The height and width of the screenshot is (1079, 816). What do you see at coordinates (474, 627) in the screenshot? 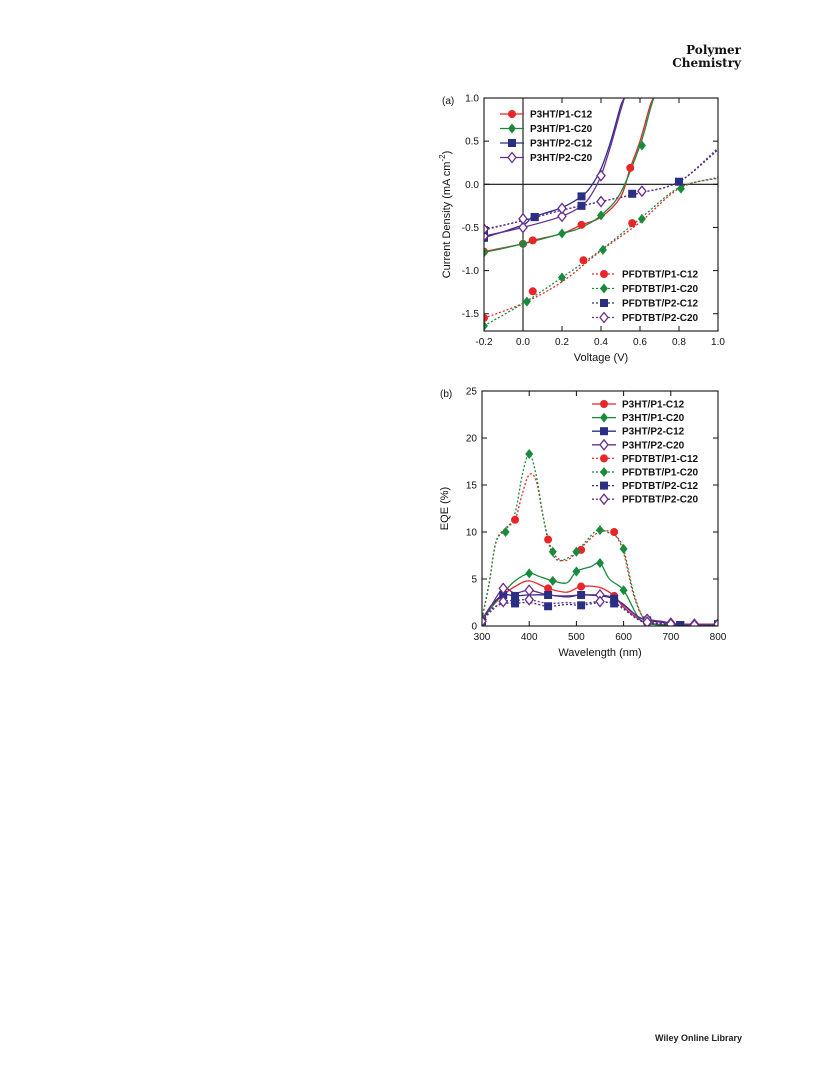
I see `y-tick-label: 0` at bounding box center [474, 627].